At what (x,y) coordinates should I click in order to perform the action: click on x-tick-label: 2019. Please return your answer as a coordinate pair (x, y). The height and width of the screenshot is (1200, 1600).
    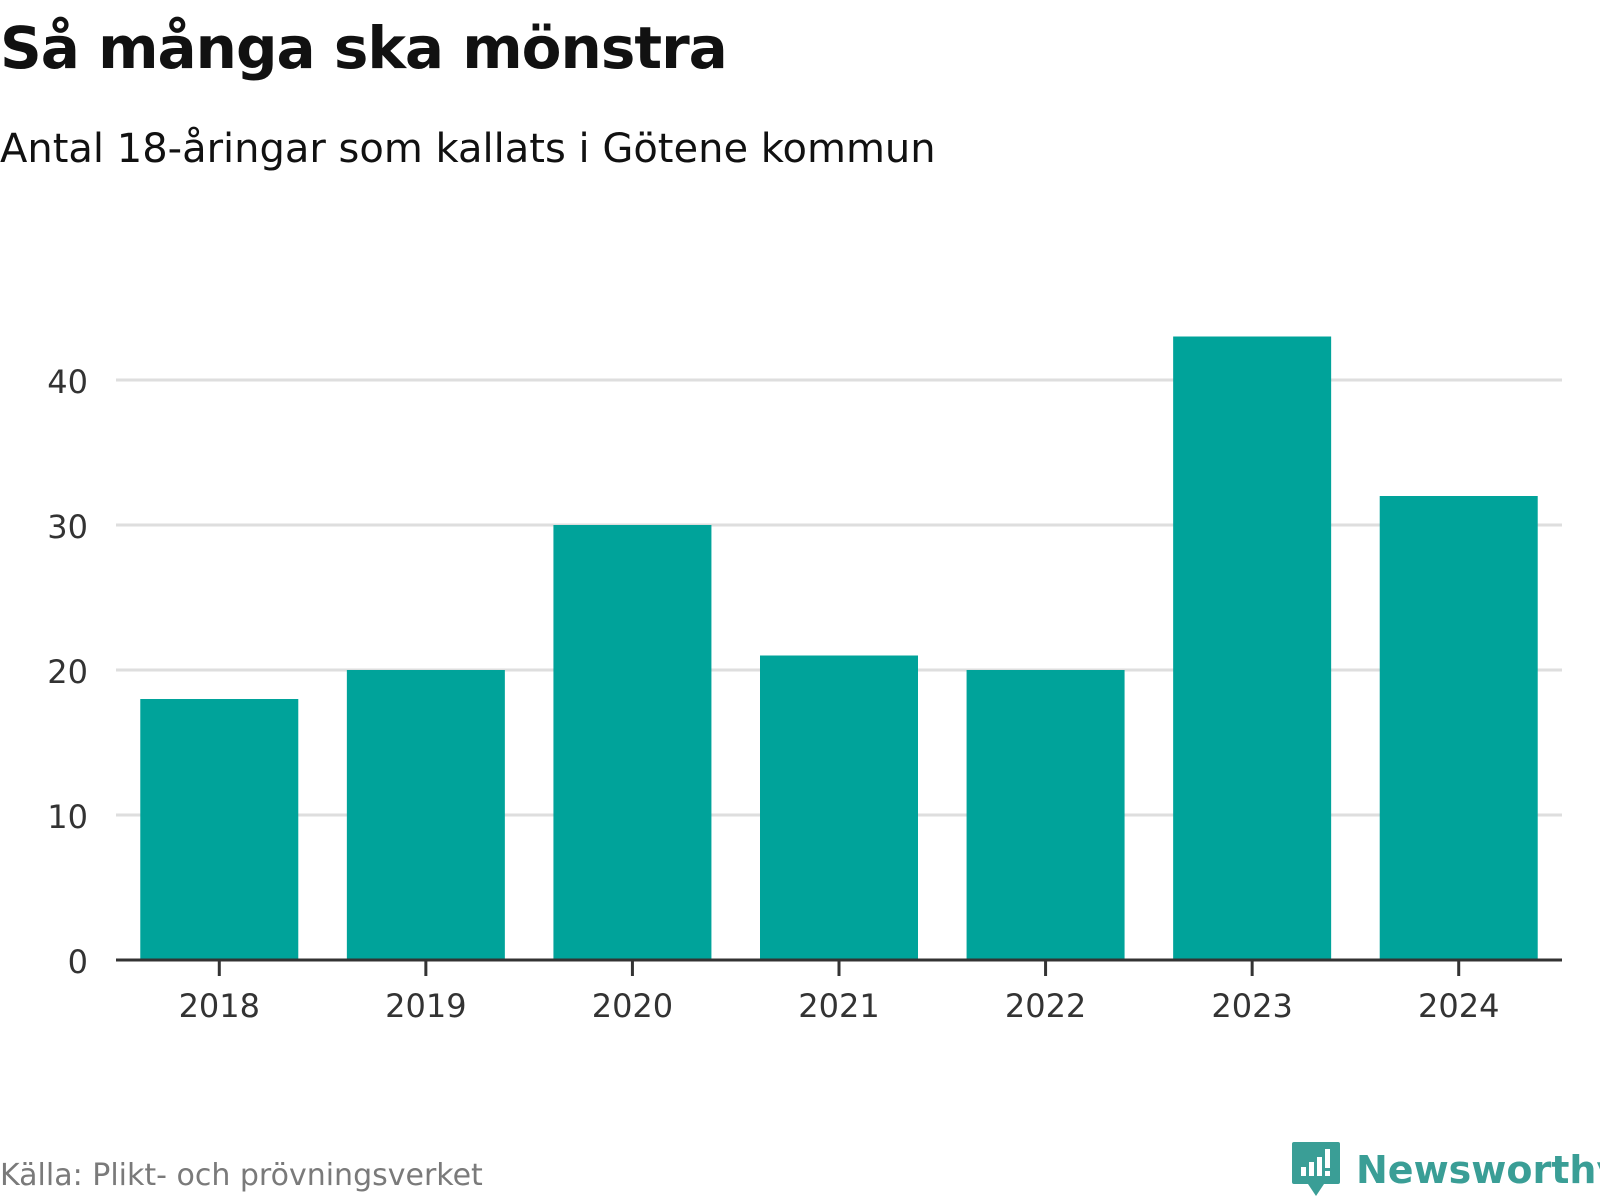
    Looking at the image, I should click on (425, 1006).